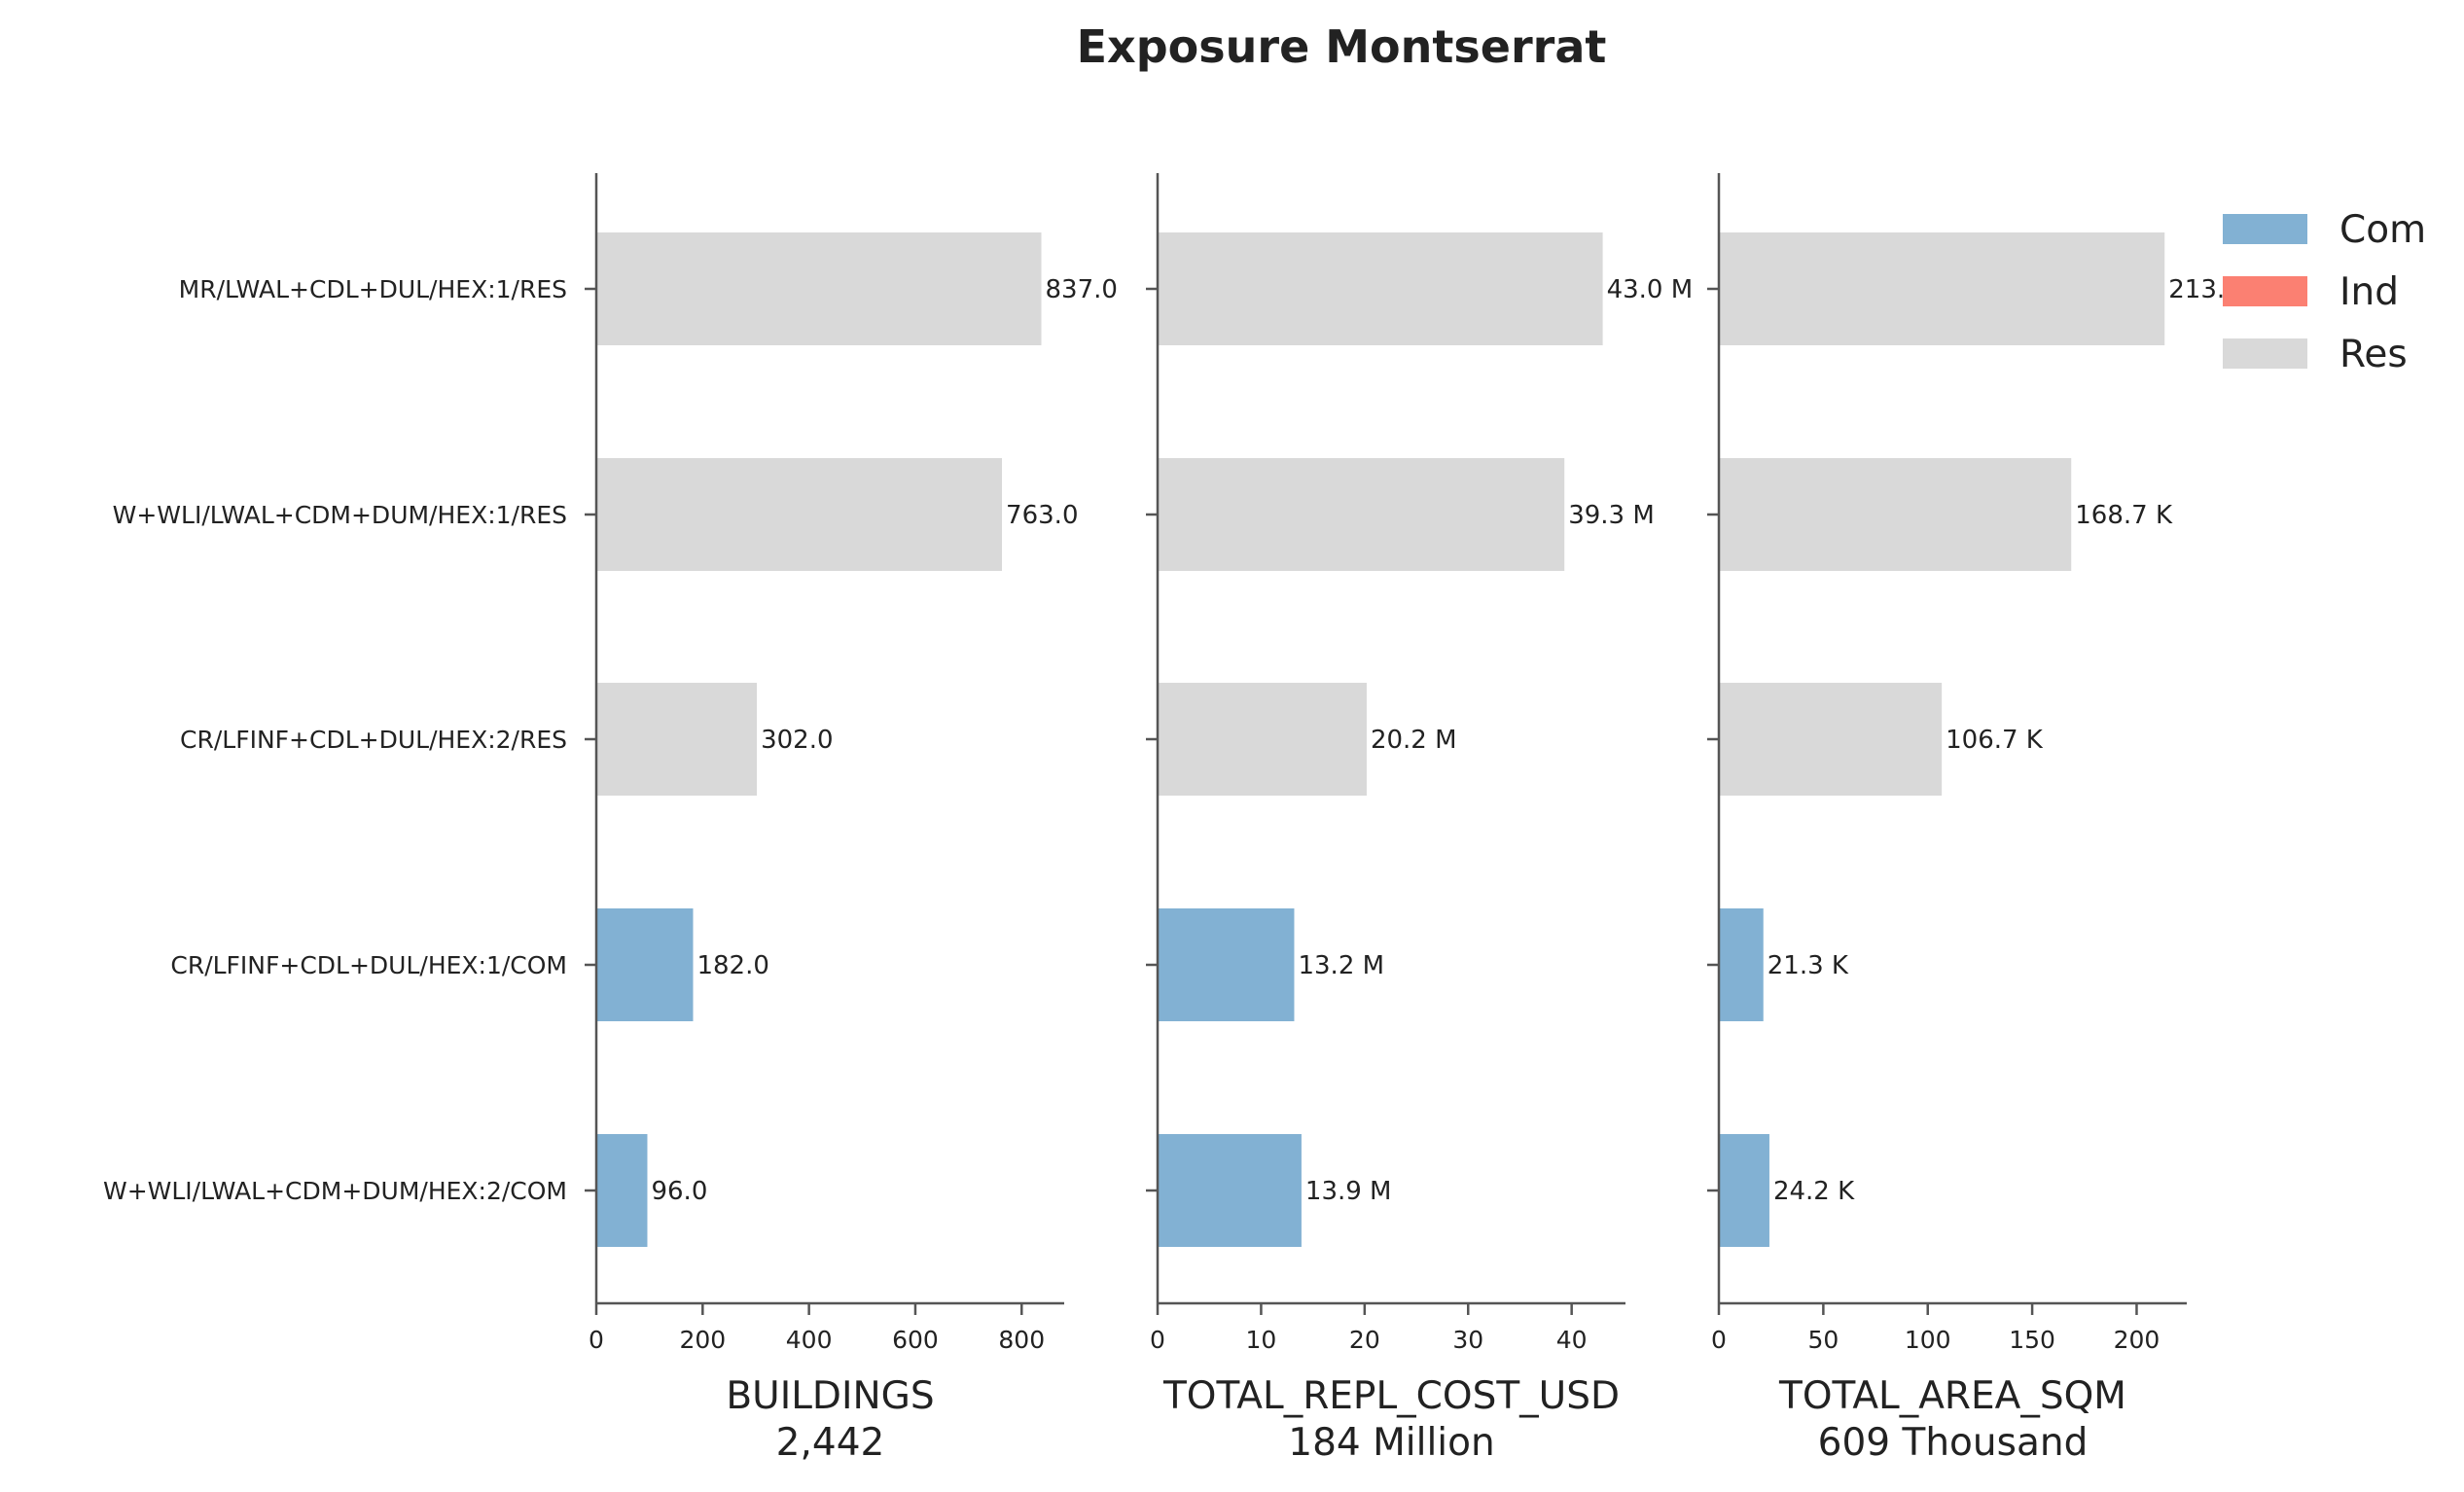 The height and width of the screenshot is (1492, 2464). I want to click on x-axis-title: TOTAL_AREA_SQM, so click(1952, 1396).